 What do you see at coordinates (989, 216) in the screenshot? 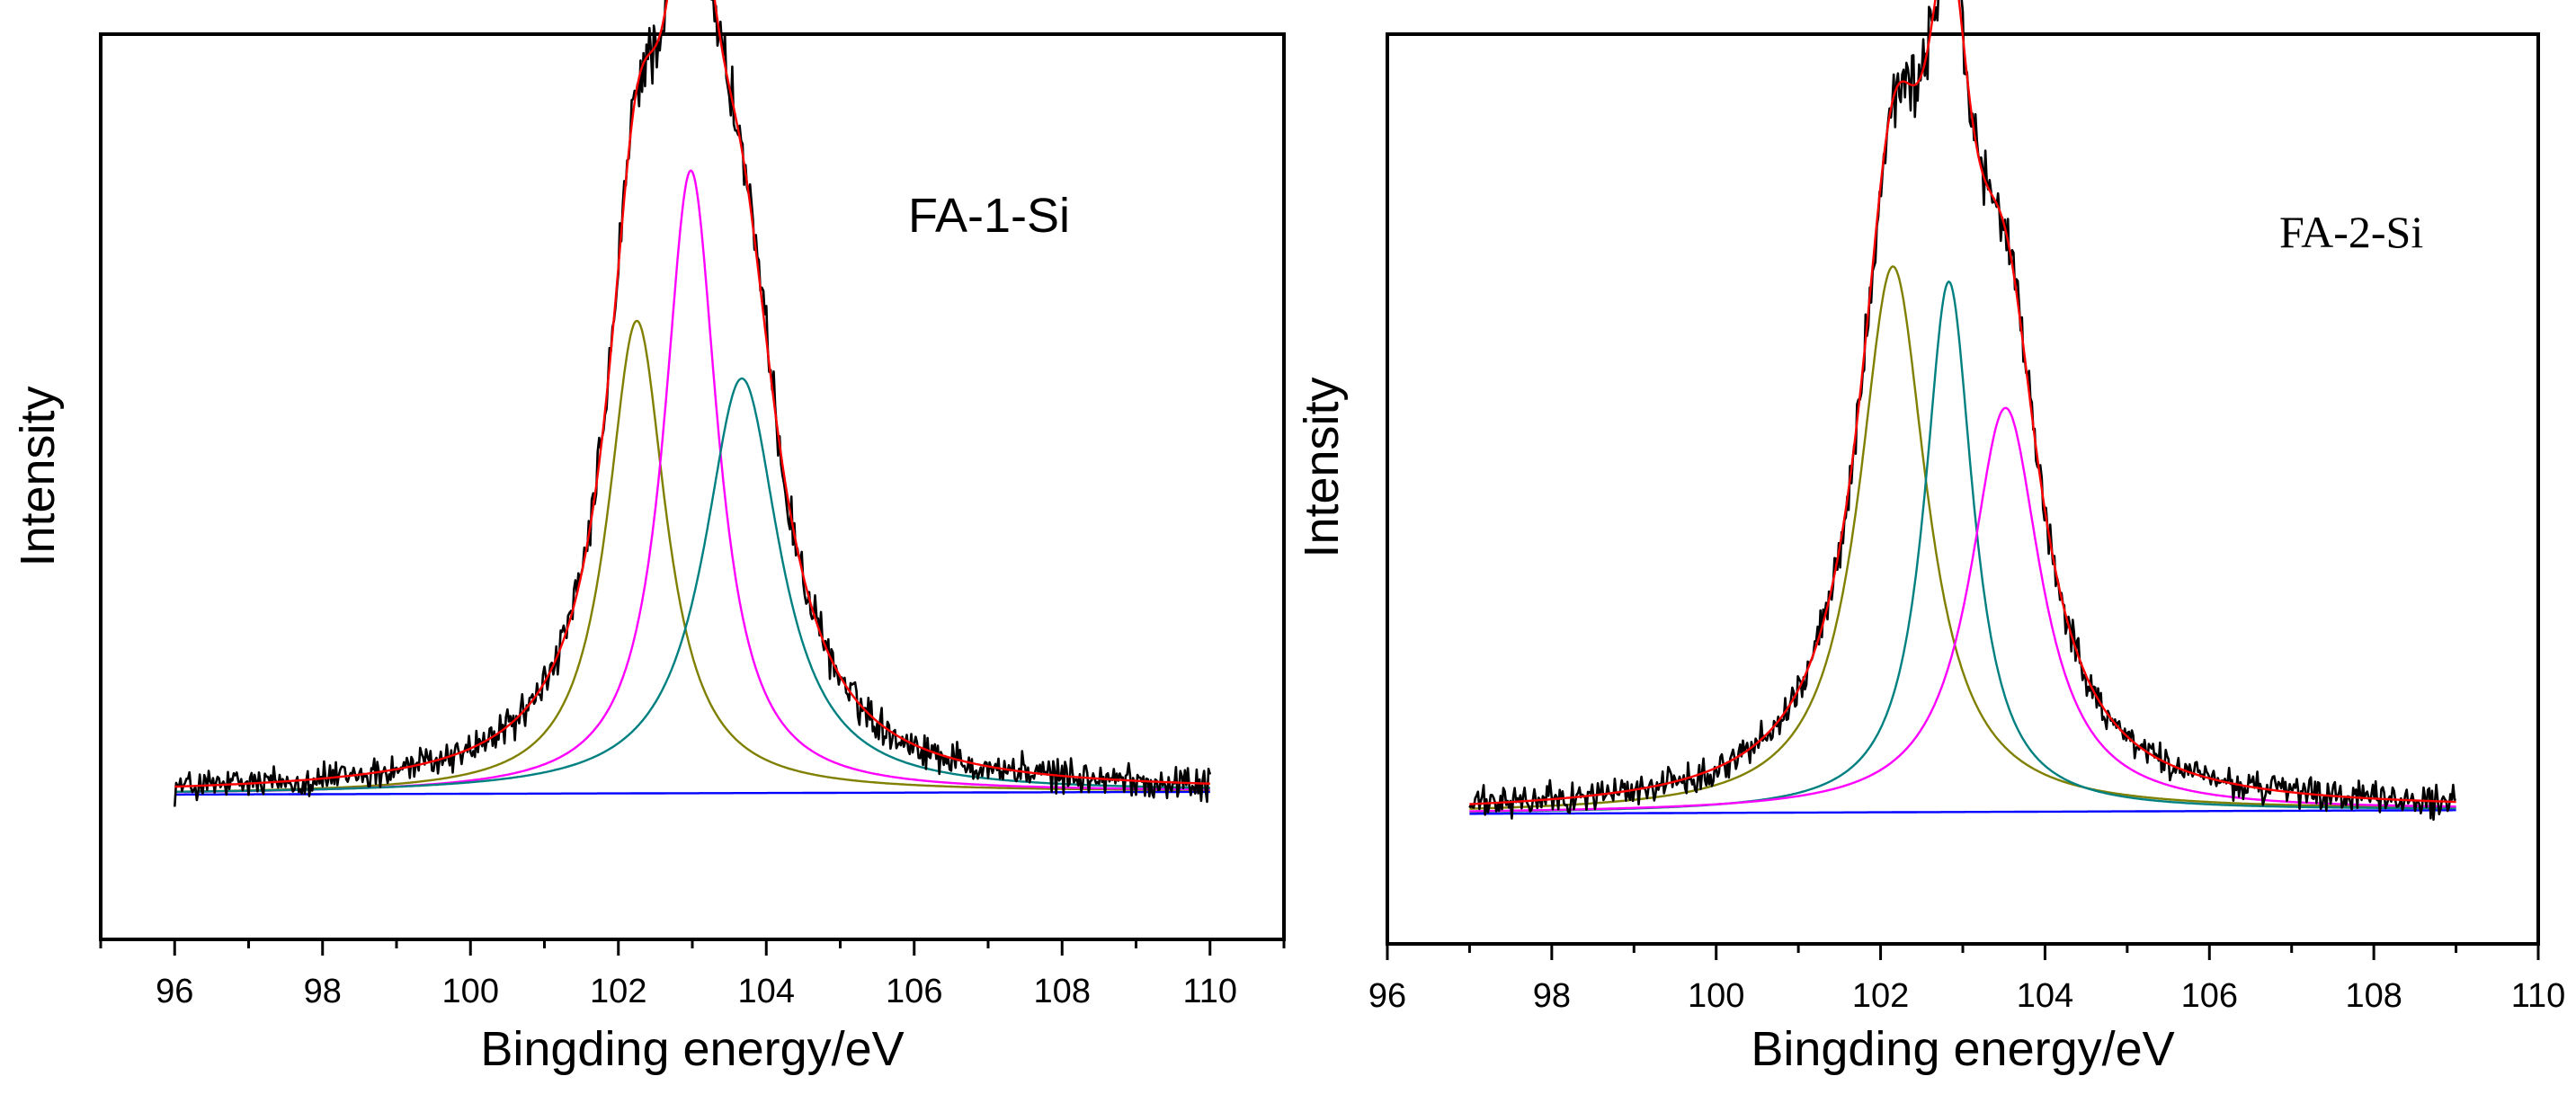
I see `sample-label: FA-1-Si` at bounding box center [989, 216].